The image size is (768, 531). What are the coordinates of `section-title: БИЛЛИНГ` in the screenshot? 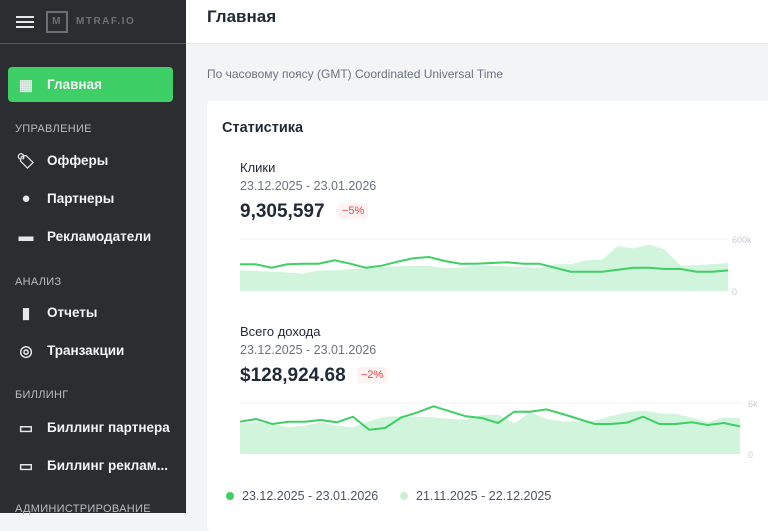 It's located at (42, 395).